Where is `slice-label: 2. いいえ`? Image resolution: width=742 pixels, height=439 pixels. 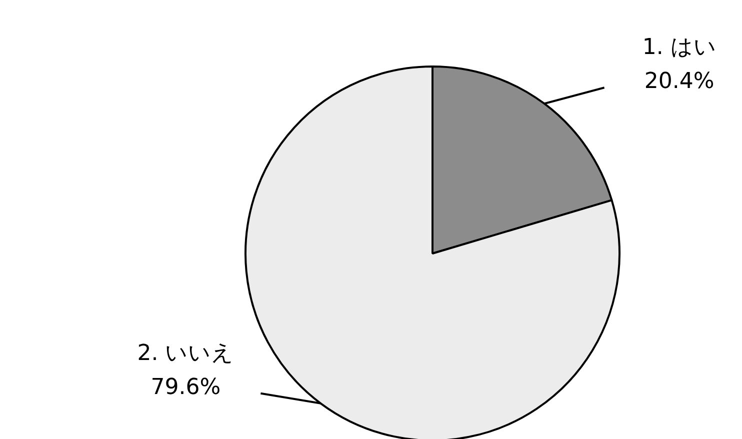 slice-label: 2. いいえ is located at coordinates (185, 353).